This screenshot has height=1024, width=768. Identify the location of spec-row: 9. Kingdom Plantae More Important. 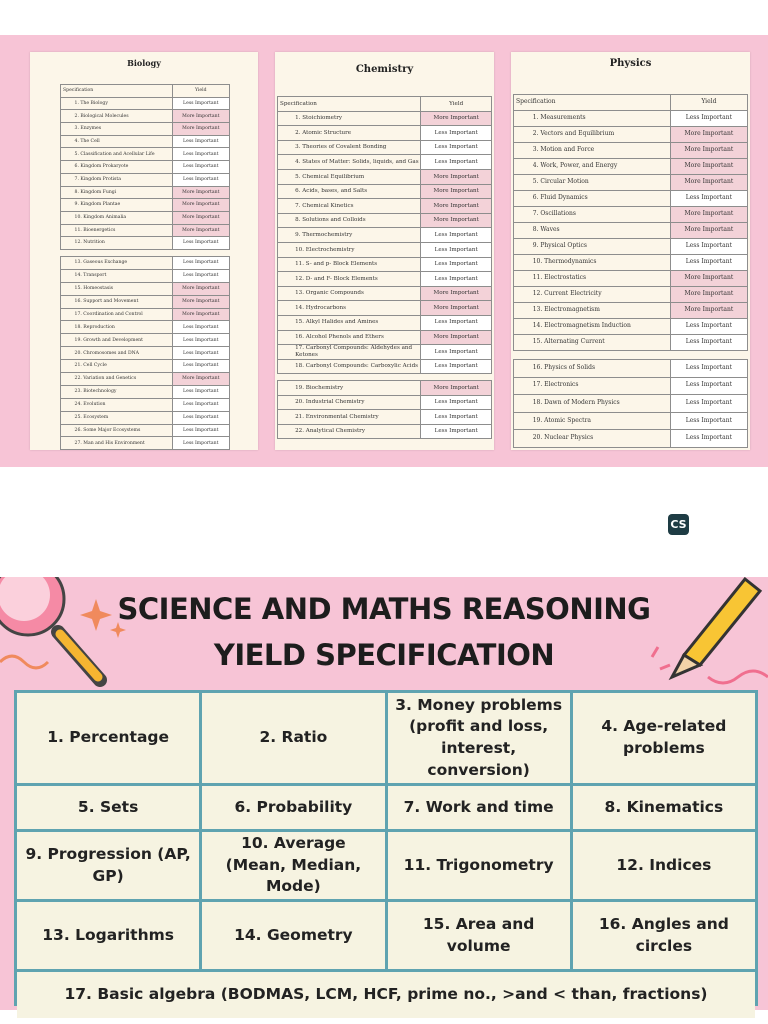
(145, 205).